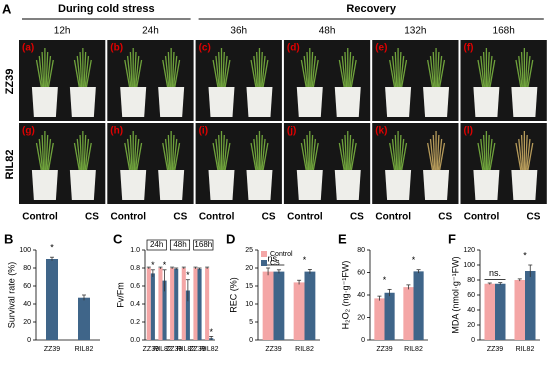 This screenshot has height=374, width=550. I want to click on photo: (k), so click(415, 163).